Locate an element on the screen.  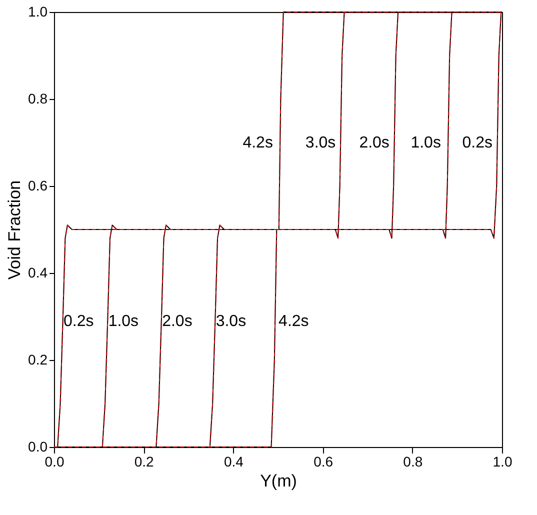
x-tick-label: 0.4 is located at coordinates (234, 462).